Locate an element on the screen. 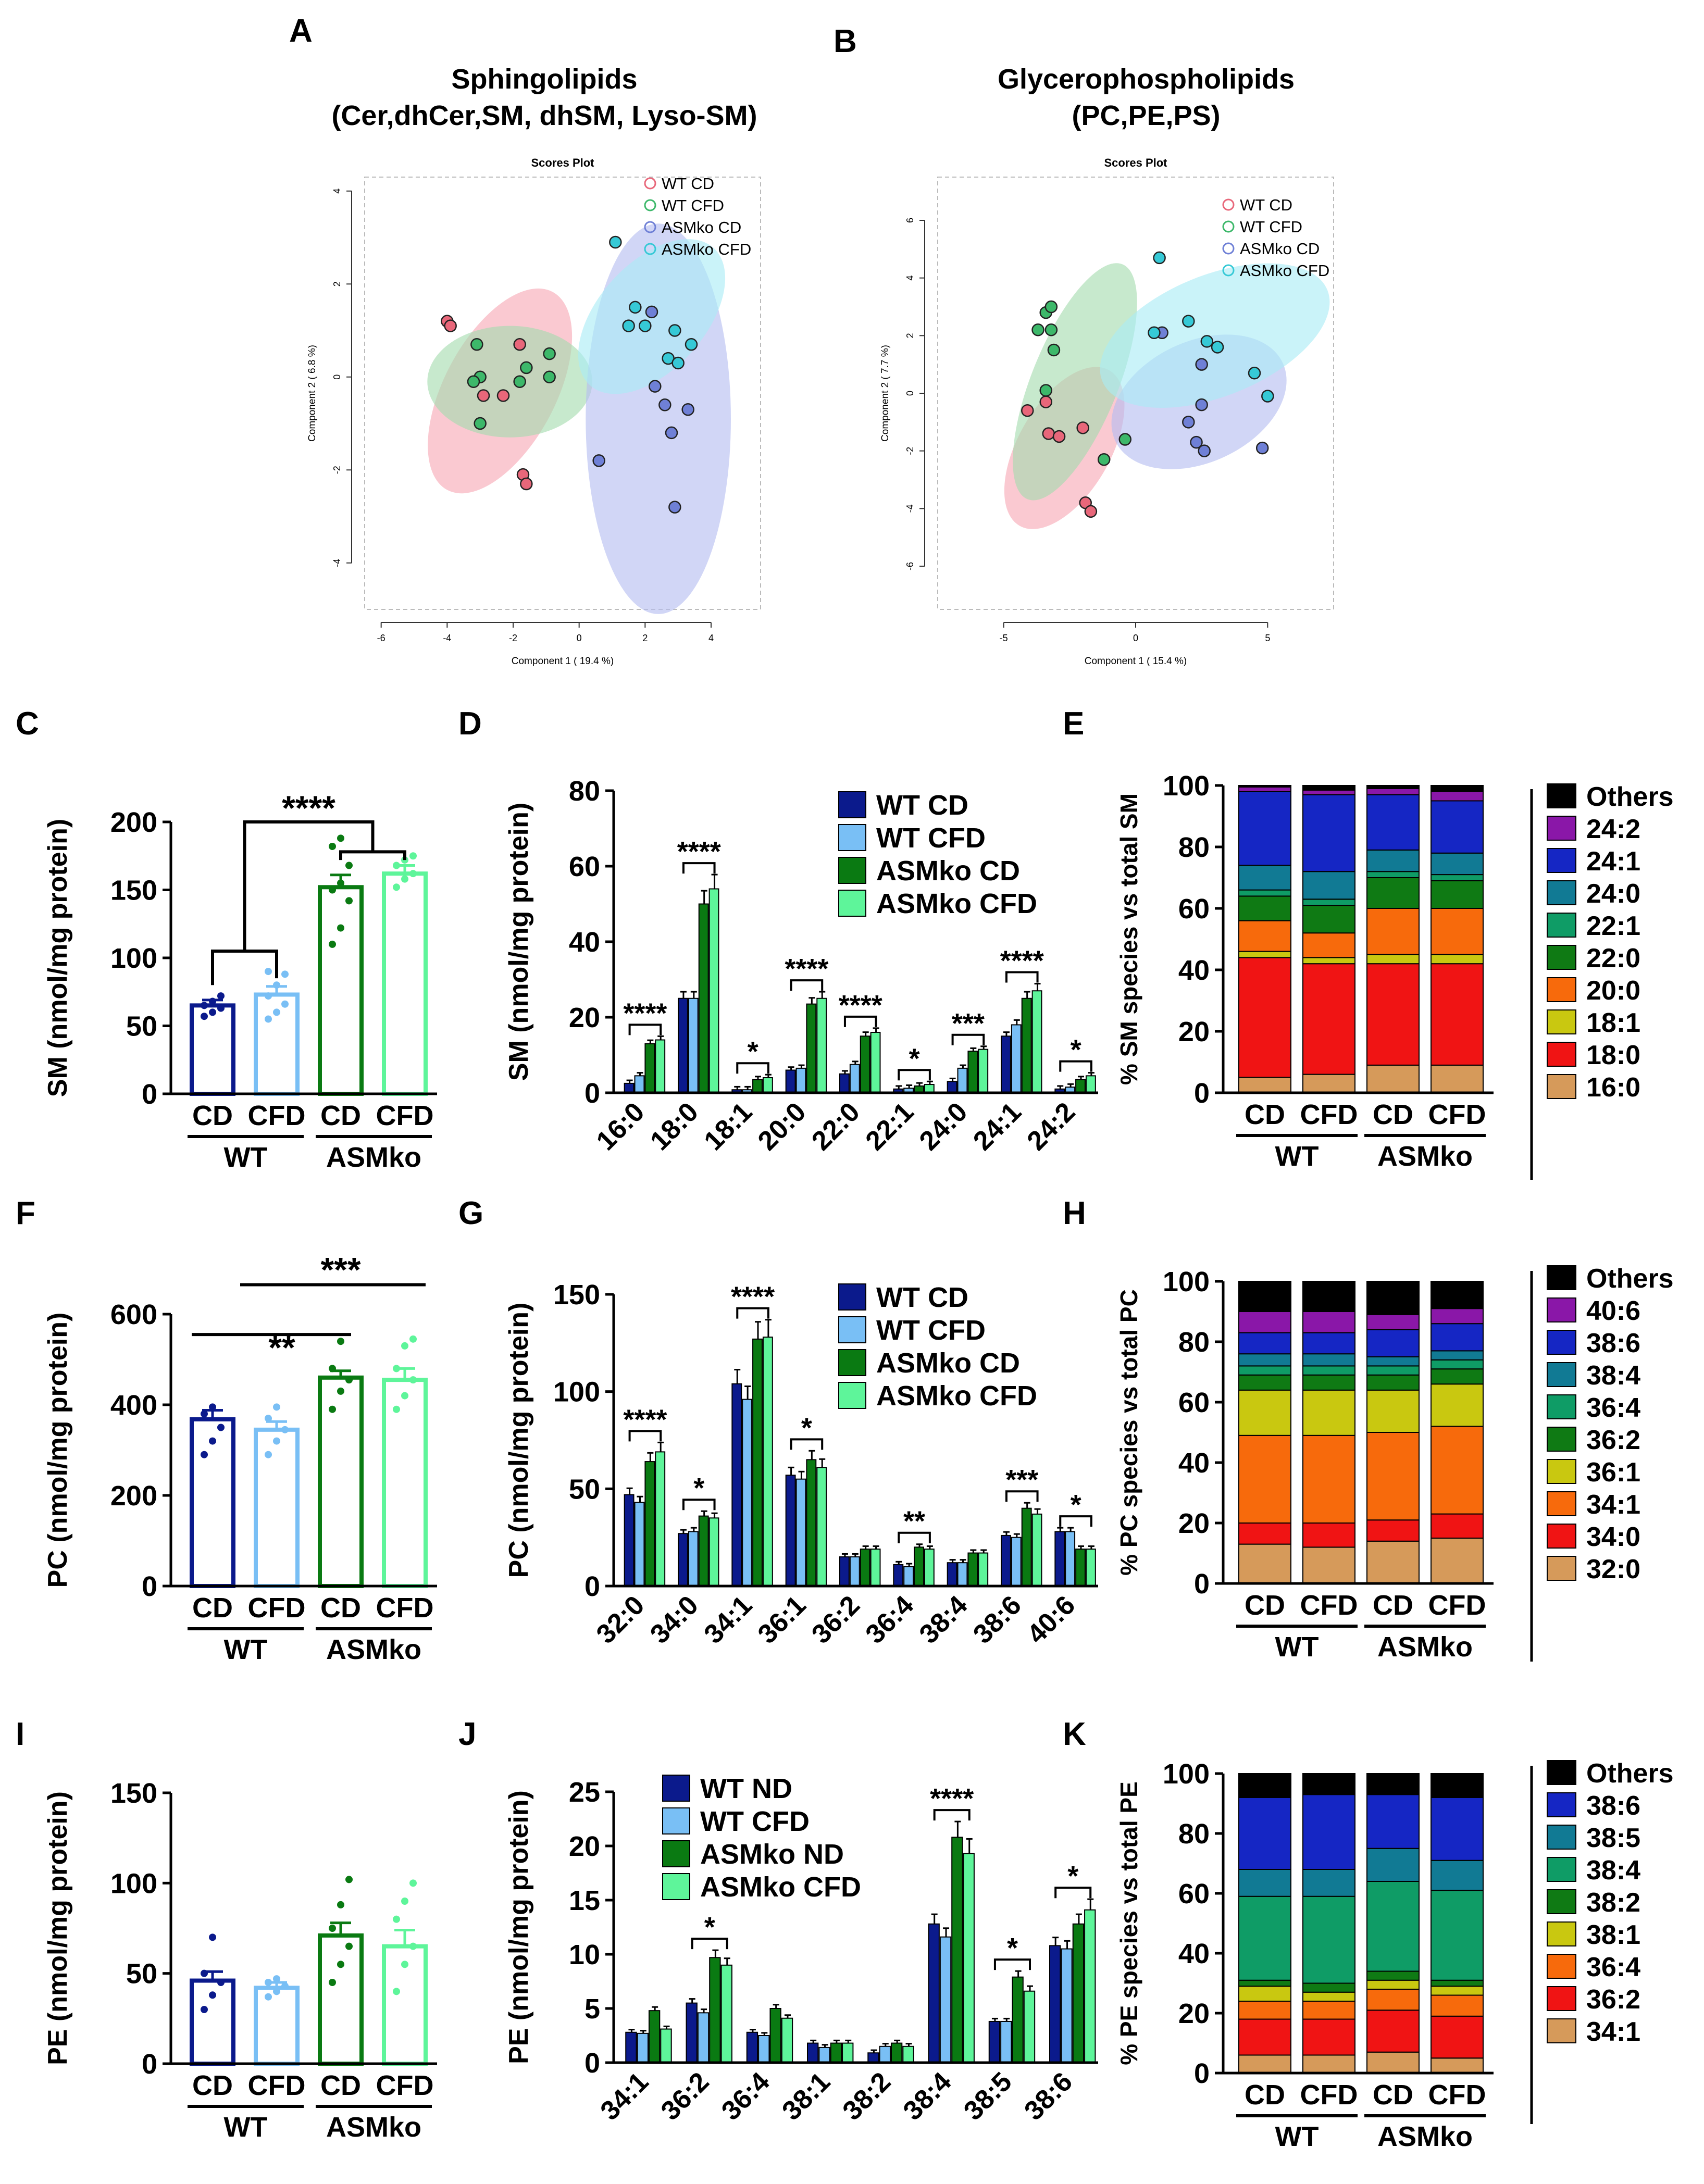  legend-label: 38:2 is located at coordinates (1613, 1903).